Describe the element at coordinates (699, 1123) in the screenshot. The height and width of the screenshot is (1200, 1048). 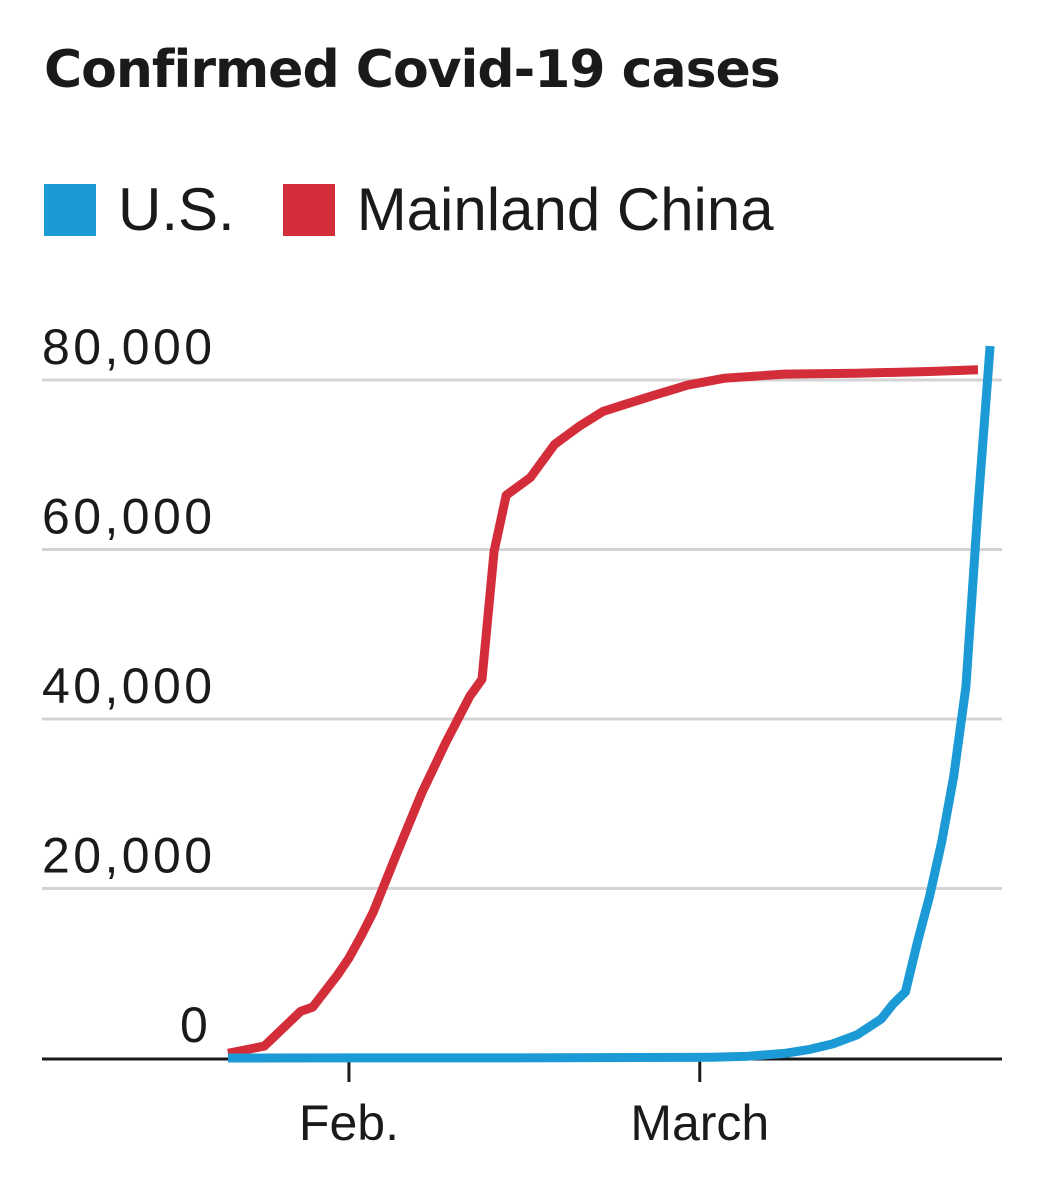
I see `x-tick-label-1: March` at that location.